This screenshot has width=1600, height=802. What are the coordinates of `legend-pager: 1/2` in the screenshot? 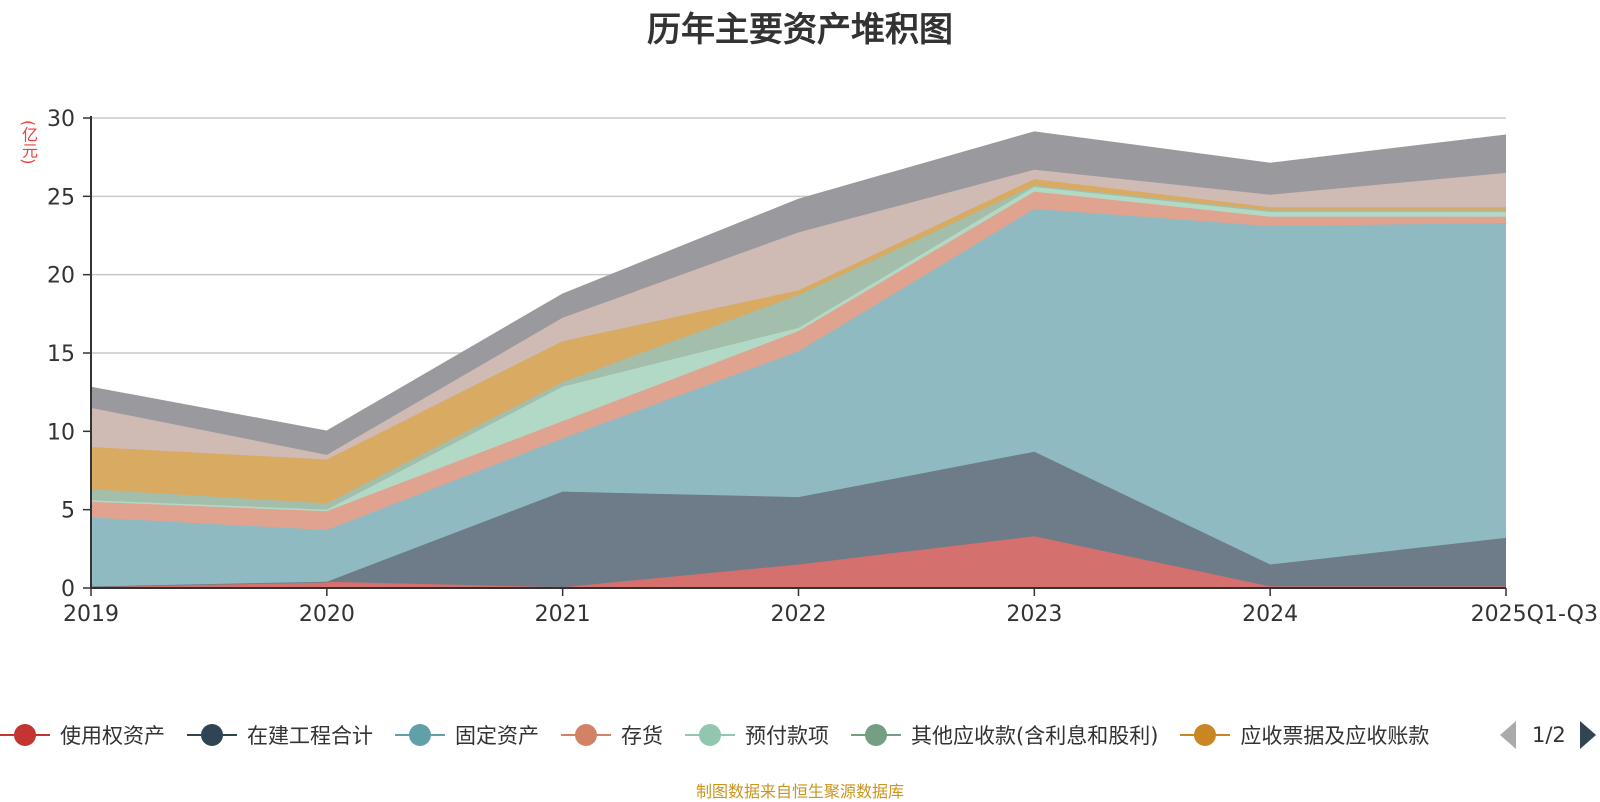 It's located at (1548, 735).